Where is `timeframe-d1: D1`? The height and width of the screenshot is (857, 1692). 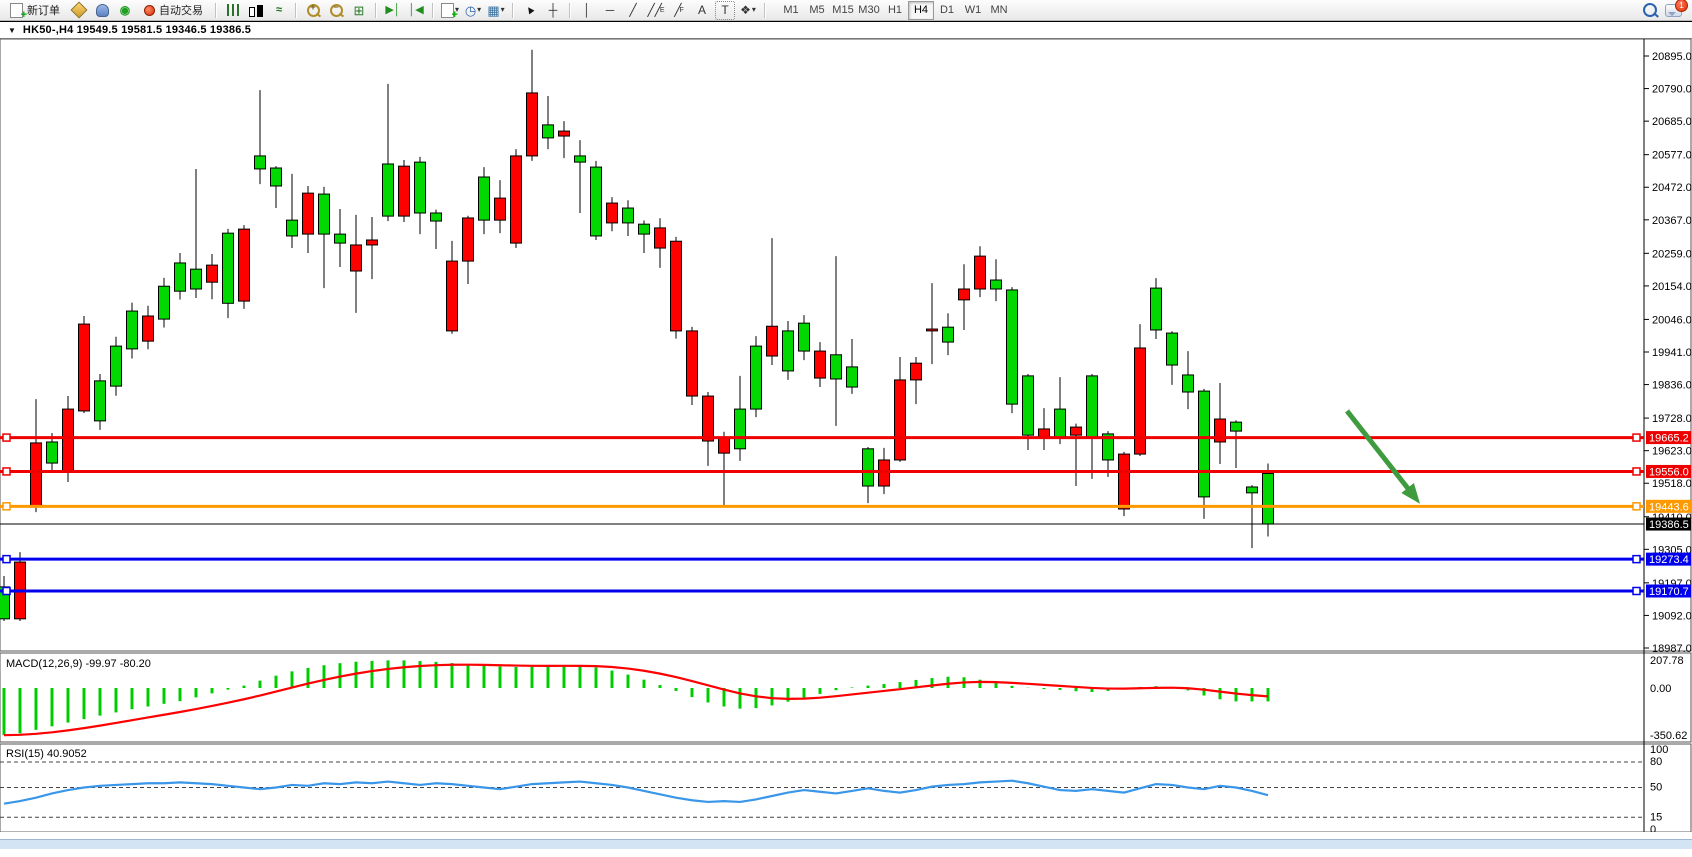 timeframe-d1: D1 is located at coordinates (947, 10).